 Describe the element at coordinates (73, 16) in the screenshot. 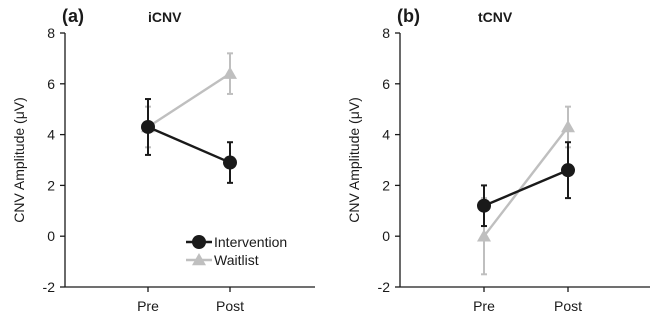

I see `panel-label: (a)` at that location.